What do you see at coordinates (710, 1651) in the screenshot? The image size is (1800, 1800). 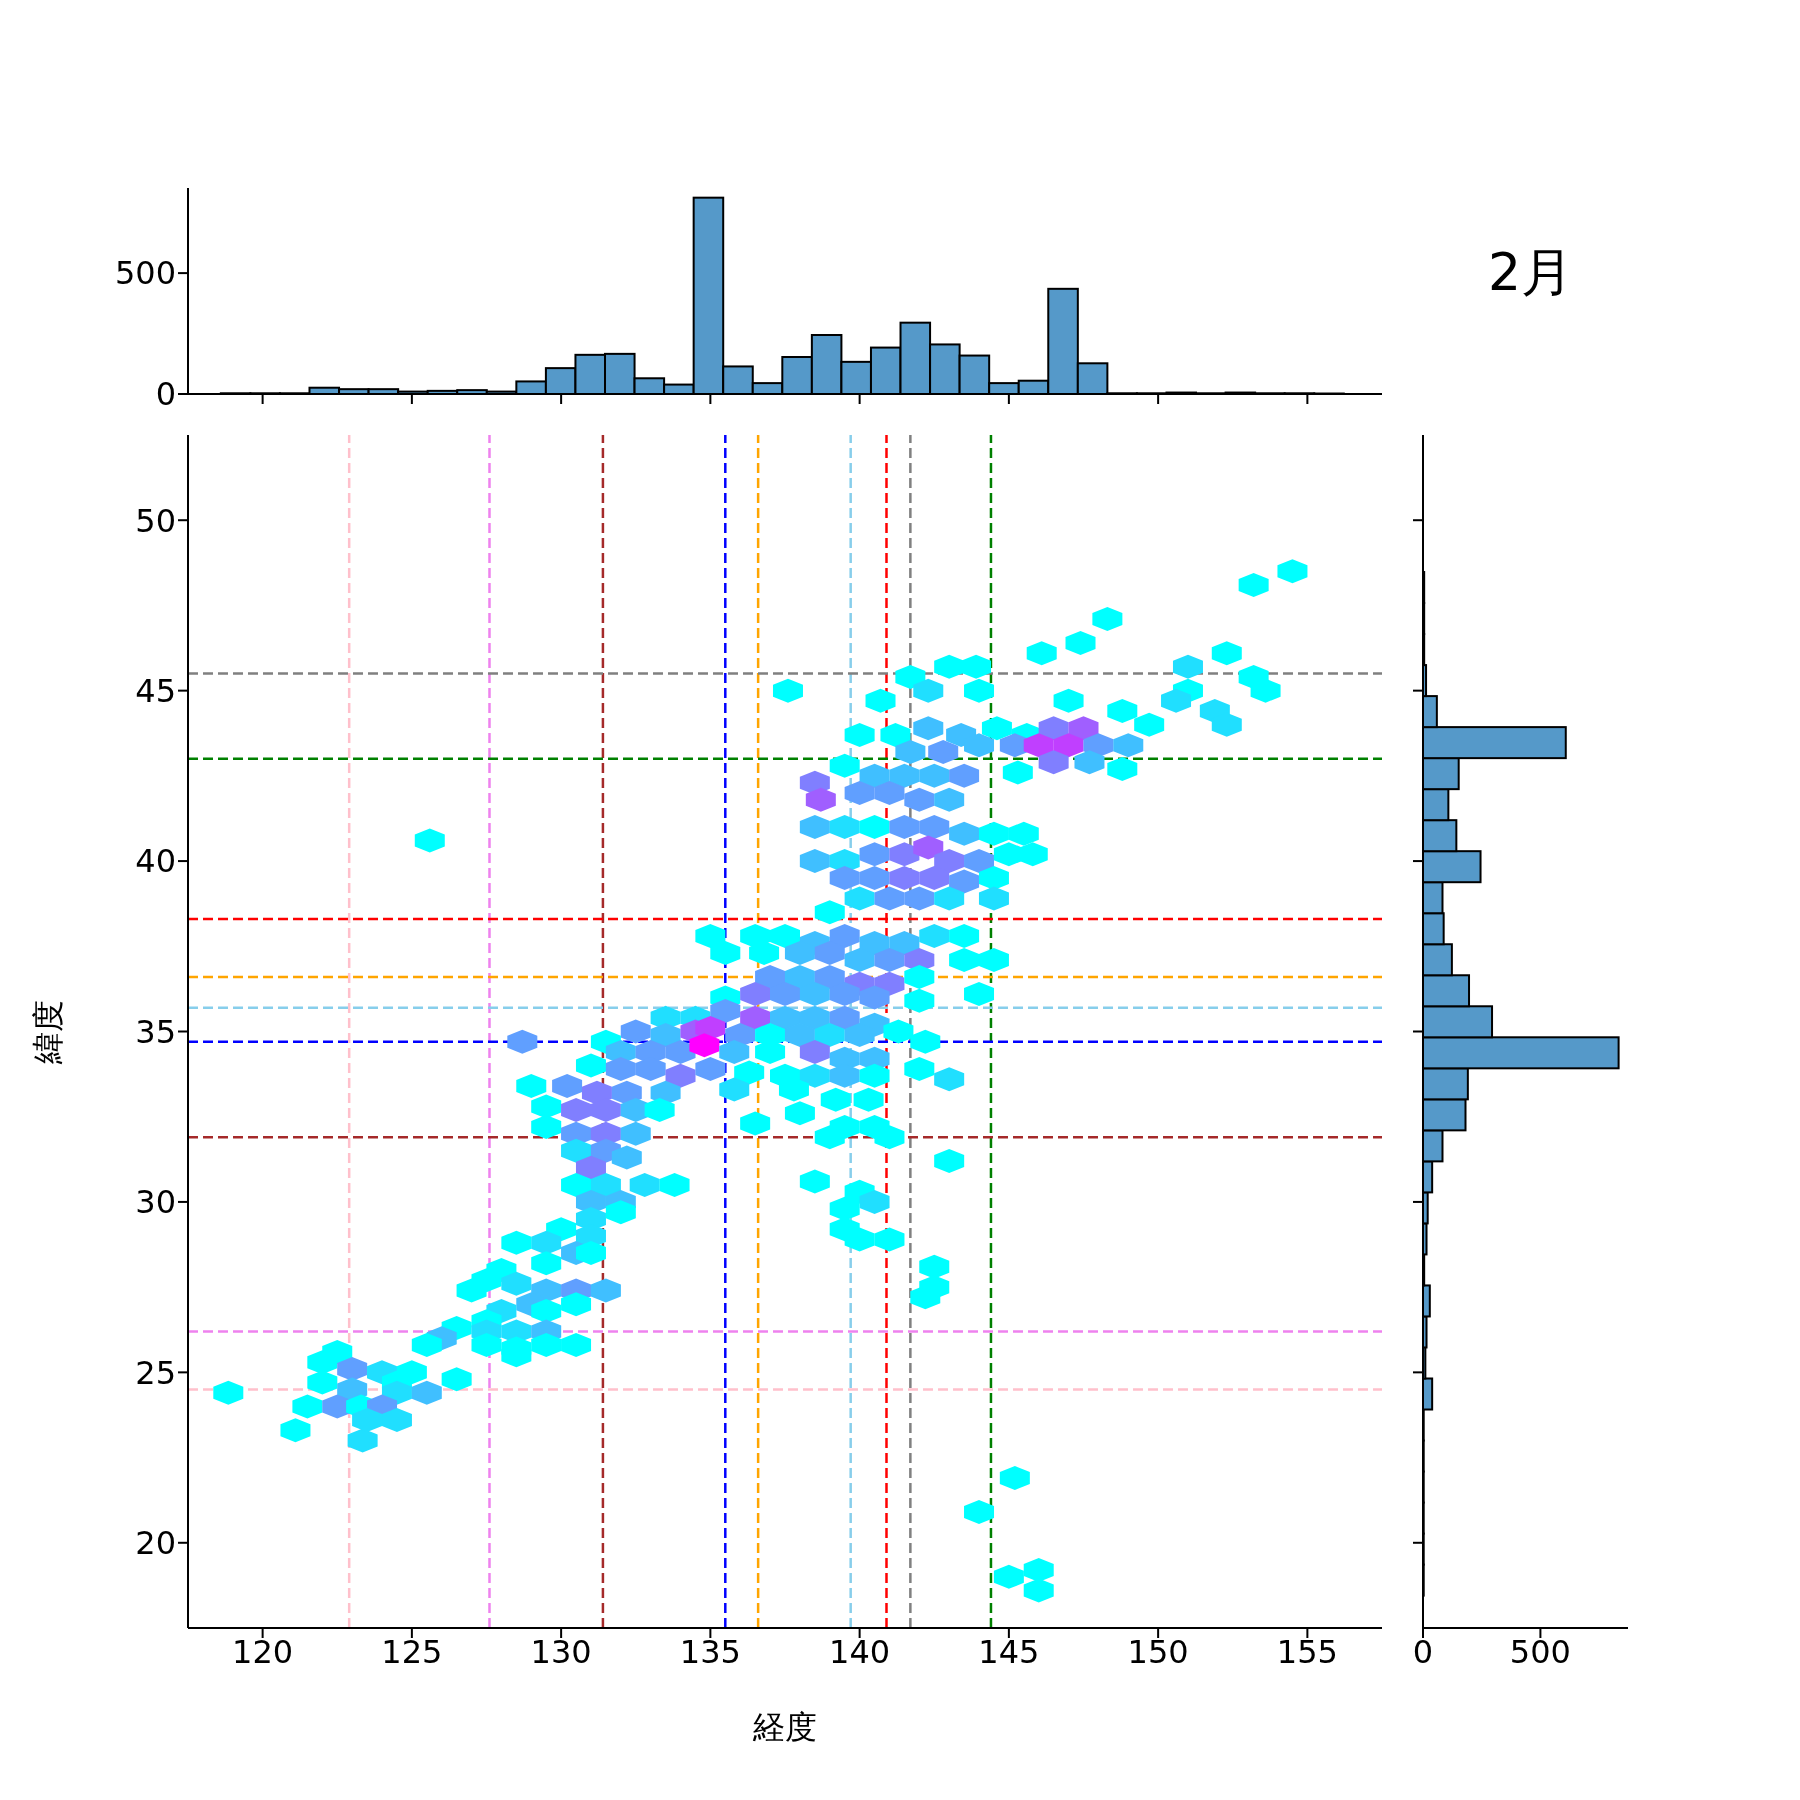 I see `x-tick-label: 135` at bounding box center [710, 1651].